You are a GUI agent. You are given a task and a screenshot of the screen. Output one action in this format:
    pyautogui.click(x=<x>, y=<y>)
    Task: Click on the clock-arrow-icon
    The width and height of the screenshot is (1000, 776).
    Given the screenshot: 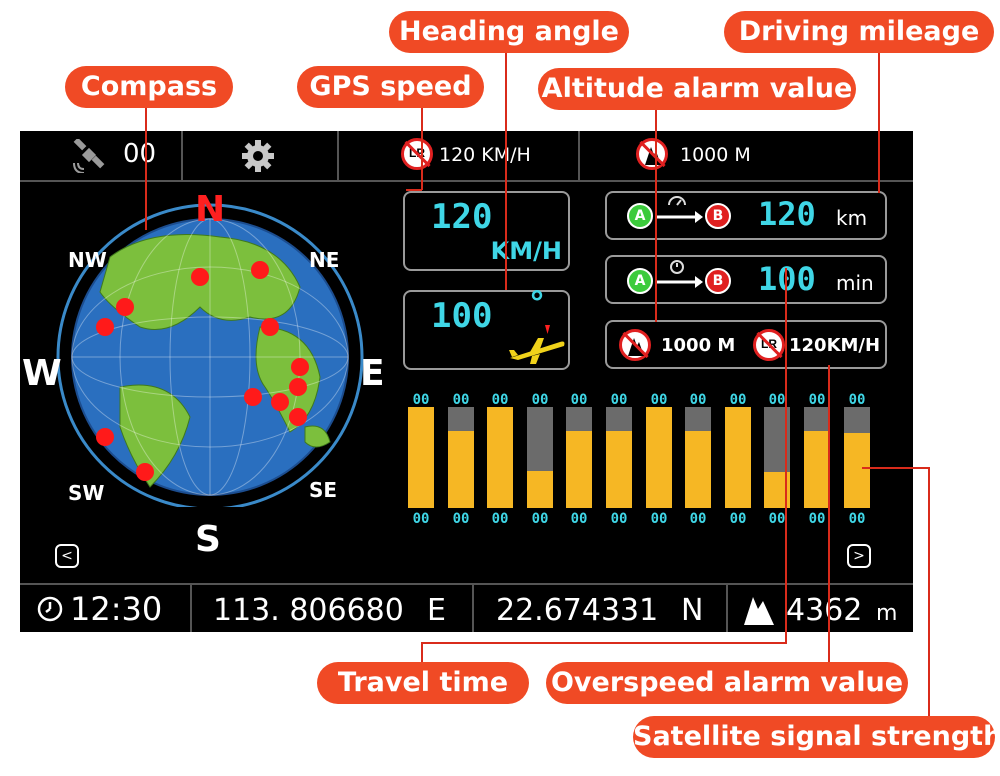 What is the action you would take?
    pyautogui.click(x=680, y=274)
    